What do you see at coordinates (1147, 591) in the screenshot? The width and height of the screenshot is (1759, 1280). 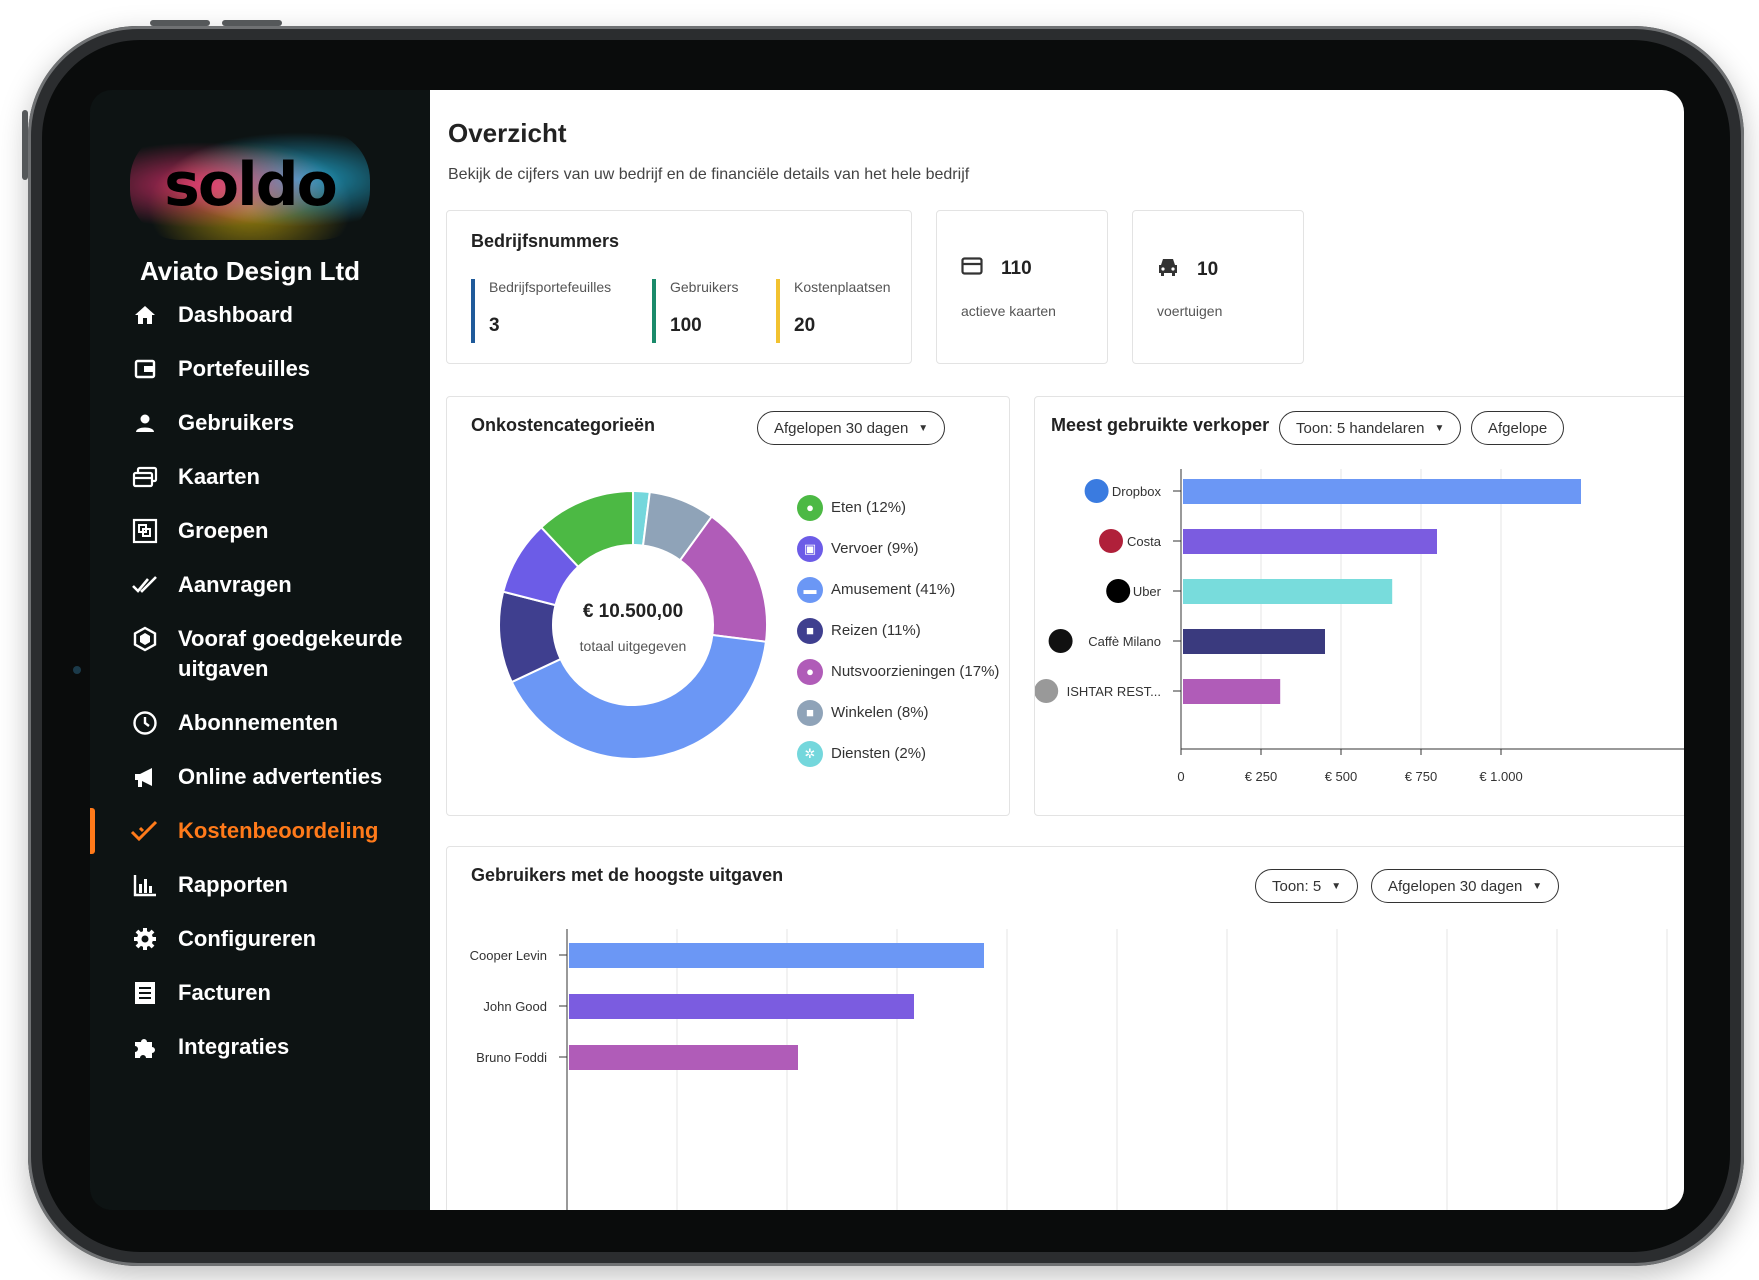 I see `y-tick-label: Uber` at bounding box center [1147, 591].